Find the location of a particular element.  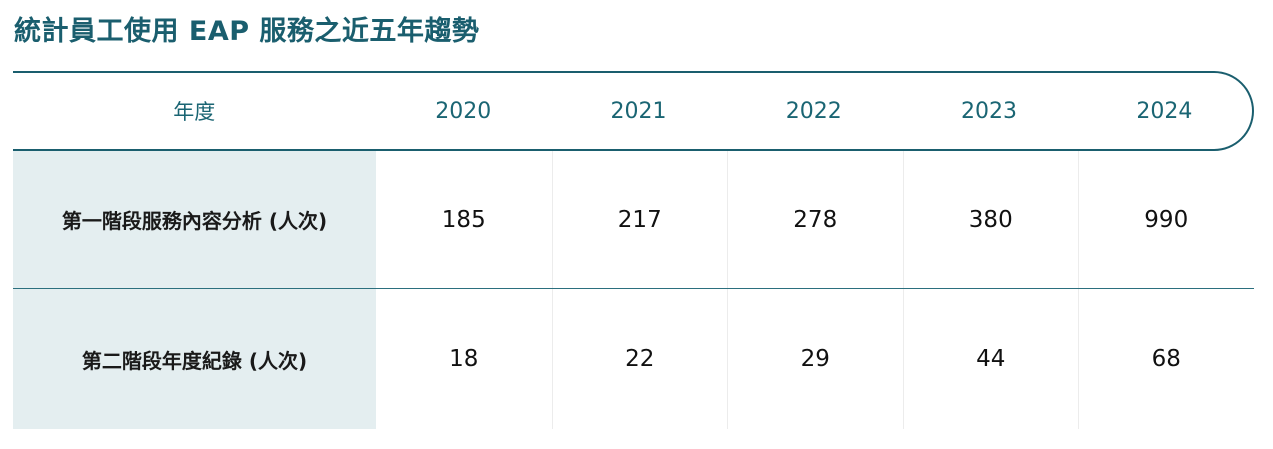

header-year-2021: 2021 is located at coordinates (638, 111).